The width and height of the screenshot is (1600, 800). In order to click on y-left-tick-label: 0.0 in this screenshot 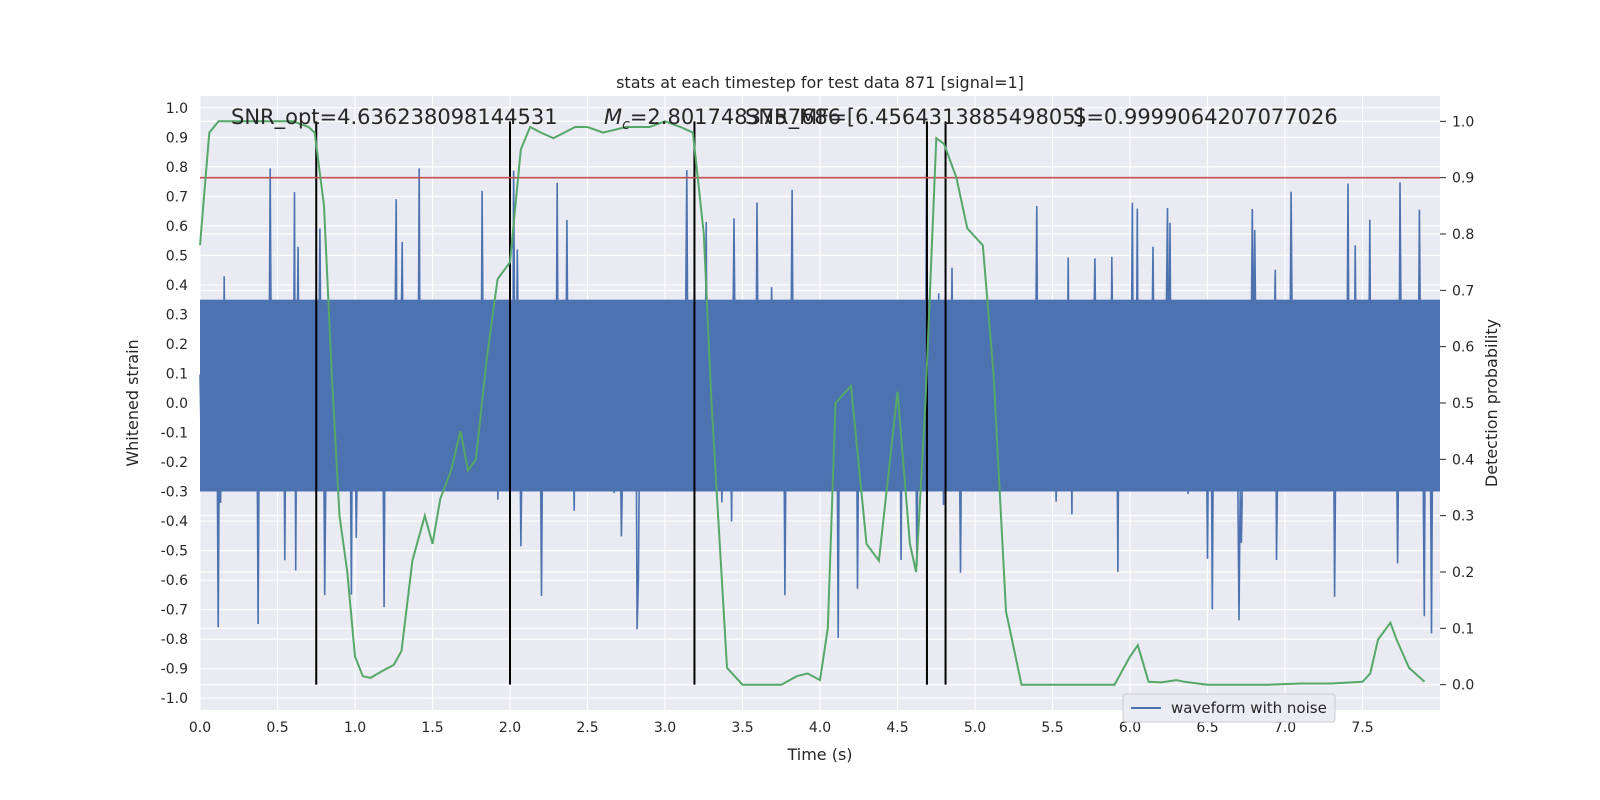, I will do `click(177, 404)`.